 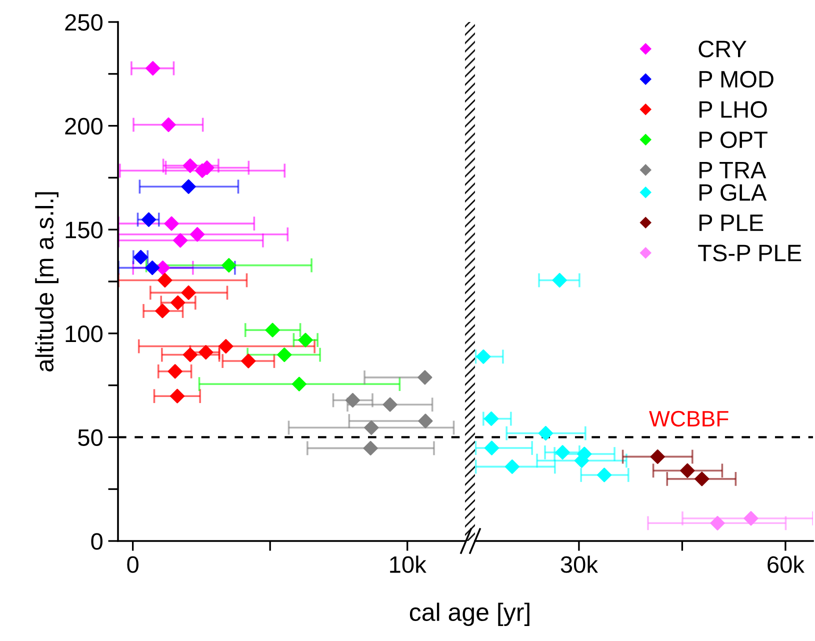 What do you see at coordinates (46, 282) in the screenshot?
I see `y-axis-title: altitude [m a.s.l.]` at bounding box center [46, 282].